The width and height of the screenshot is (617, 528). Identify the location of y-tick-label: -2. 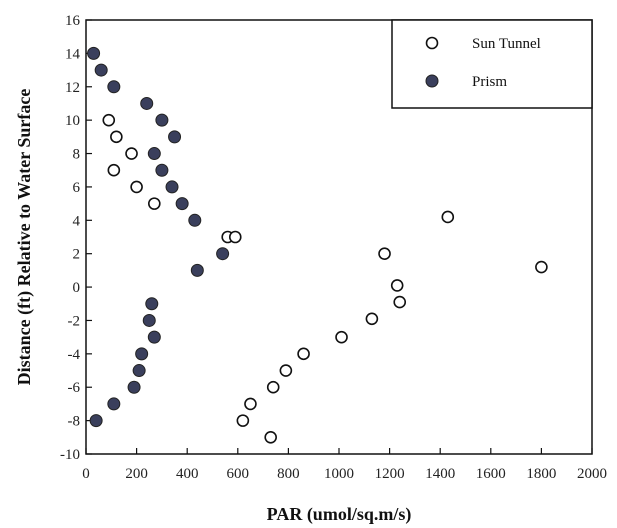
(74, 321).